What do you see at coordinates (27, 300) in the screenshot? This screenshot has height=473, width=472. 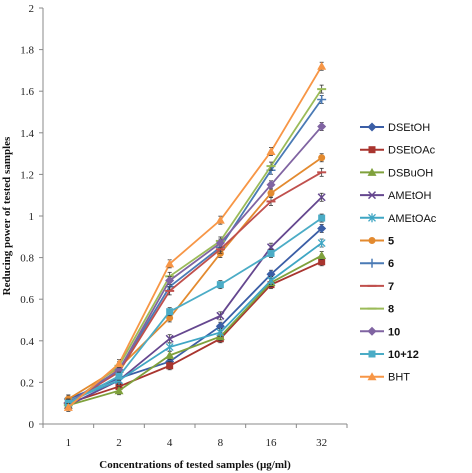 I see `y-tick-label: 0.6` at bounding box center [27, 300].